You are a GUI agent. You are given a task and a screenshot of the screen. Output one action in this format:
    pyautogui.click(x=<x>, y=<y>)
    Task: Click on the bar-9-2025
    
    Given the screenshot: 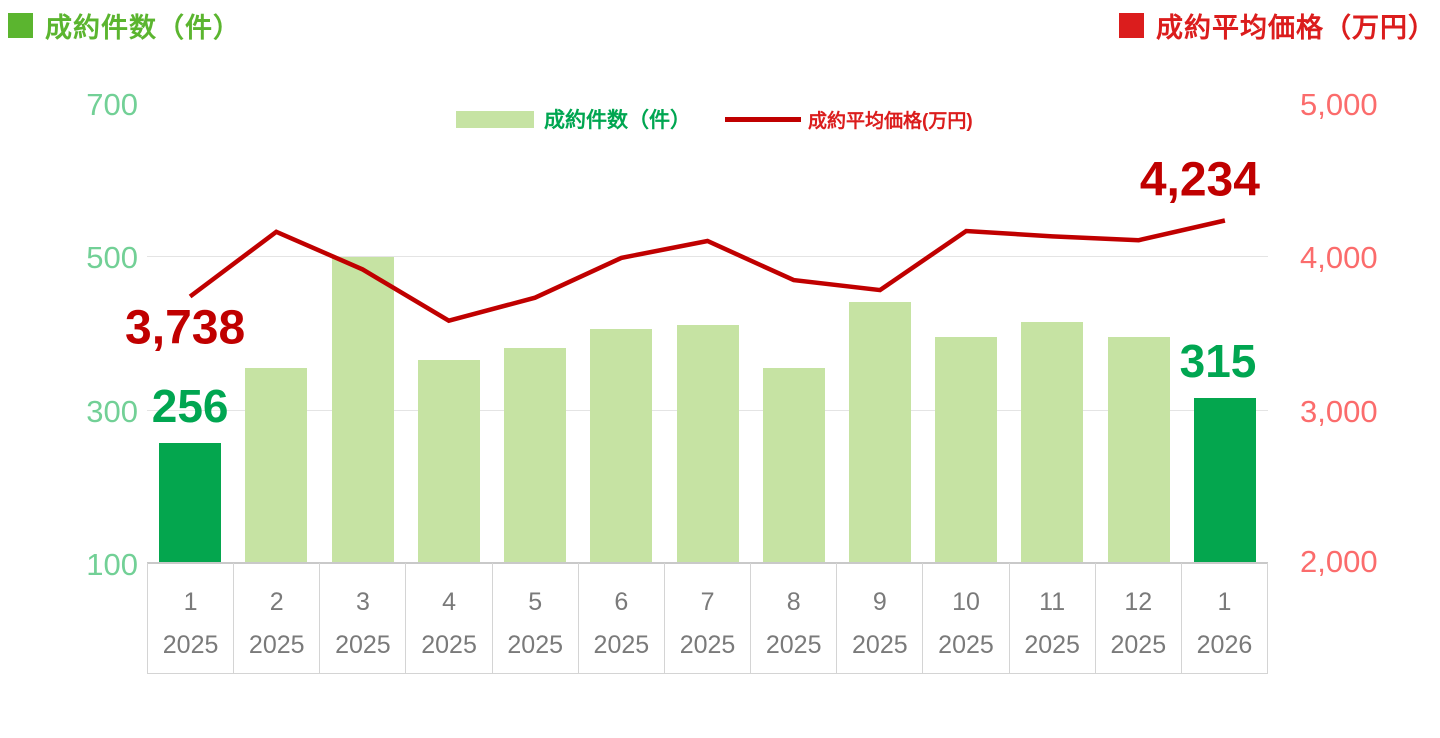 What is the action you would take?
    pyautogui.click(x=879, y=432)
    